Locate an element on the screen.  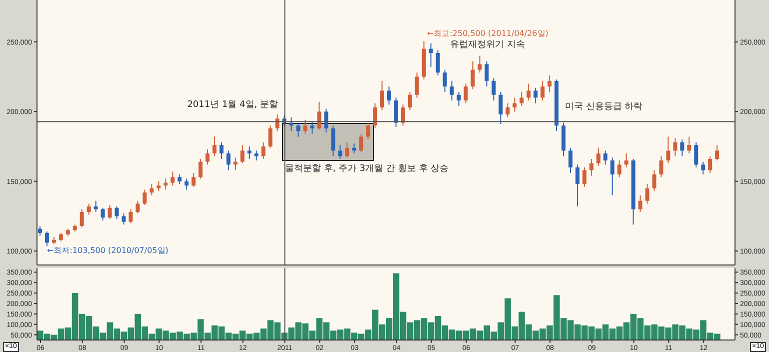
annotation: 물적분할 후, 주가 3개월 간 횡보 후 상승 is located at coordinates (367, 169).